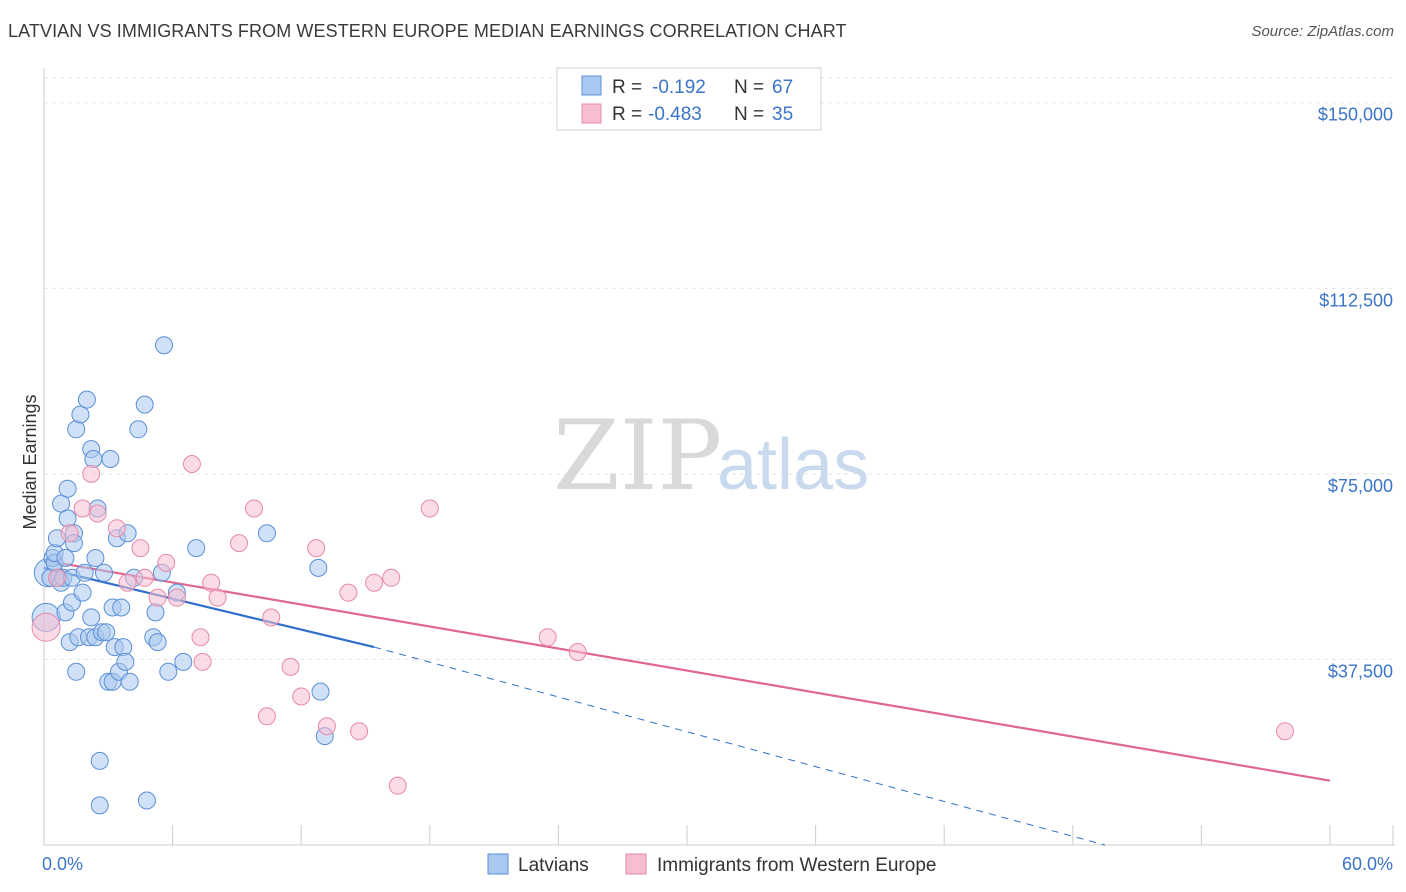 This screenshot has width=1406, height=892. I want to click on y-tick-label: $150,000, so click(1355, 115).